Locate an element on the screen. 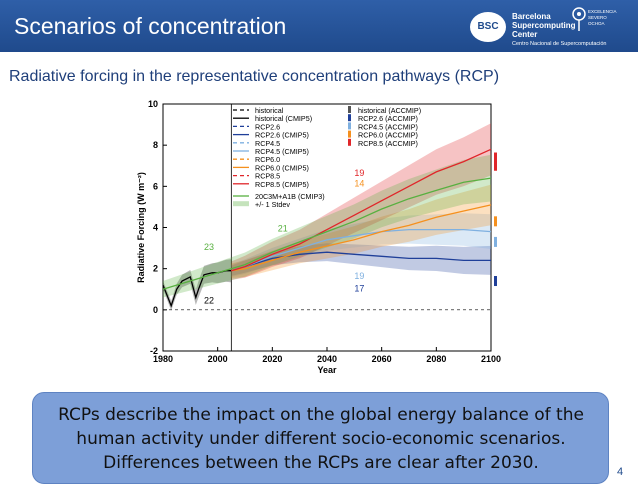 Image resolution: width=638 pixels, height=490 pixels. annotation-label: 22 is located at coordinates (209, 301).